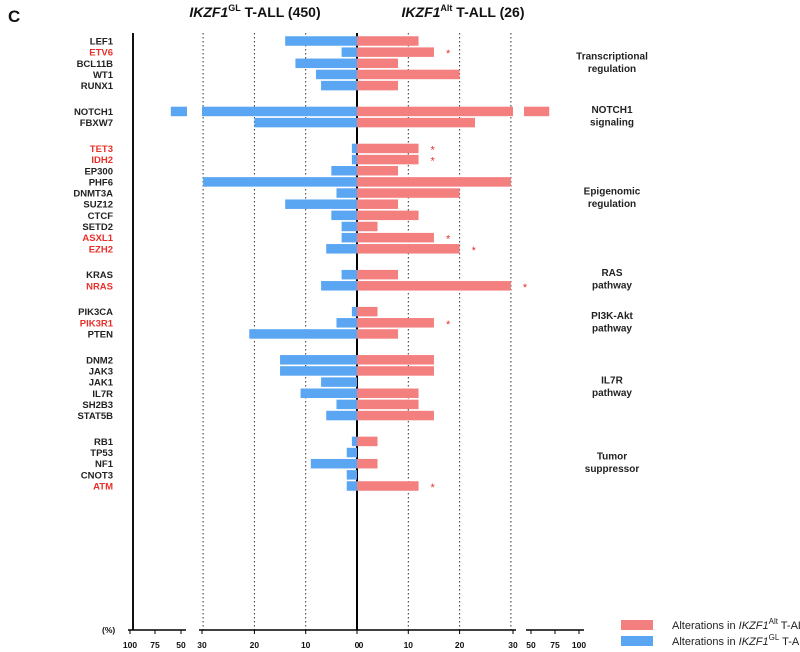  Describe the element at coordinates (474, 251) in the screenshot. I see `star-ezh2: *` at that location.